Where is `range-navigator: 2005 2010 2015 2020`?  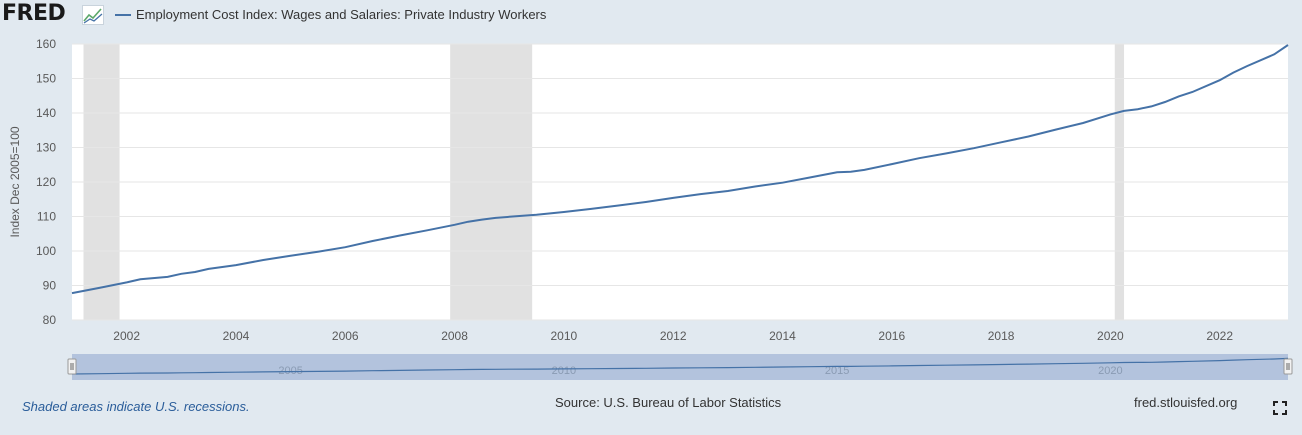 range-navigator: 2005 2010 2015 2020 is located at coordinates (680, 367).